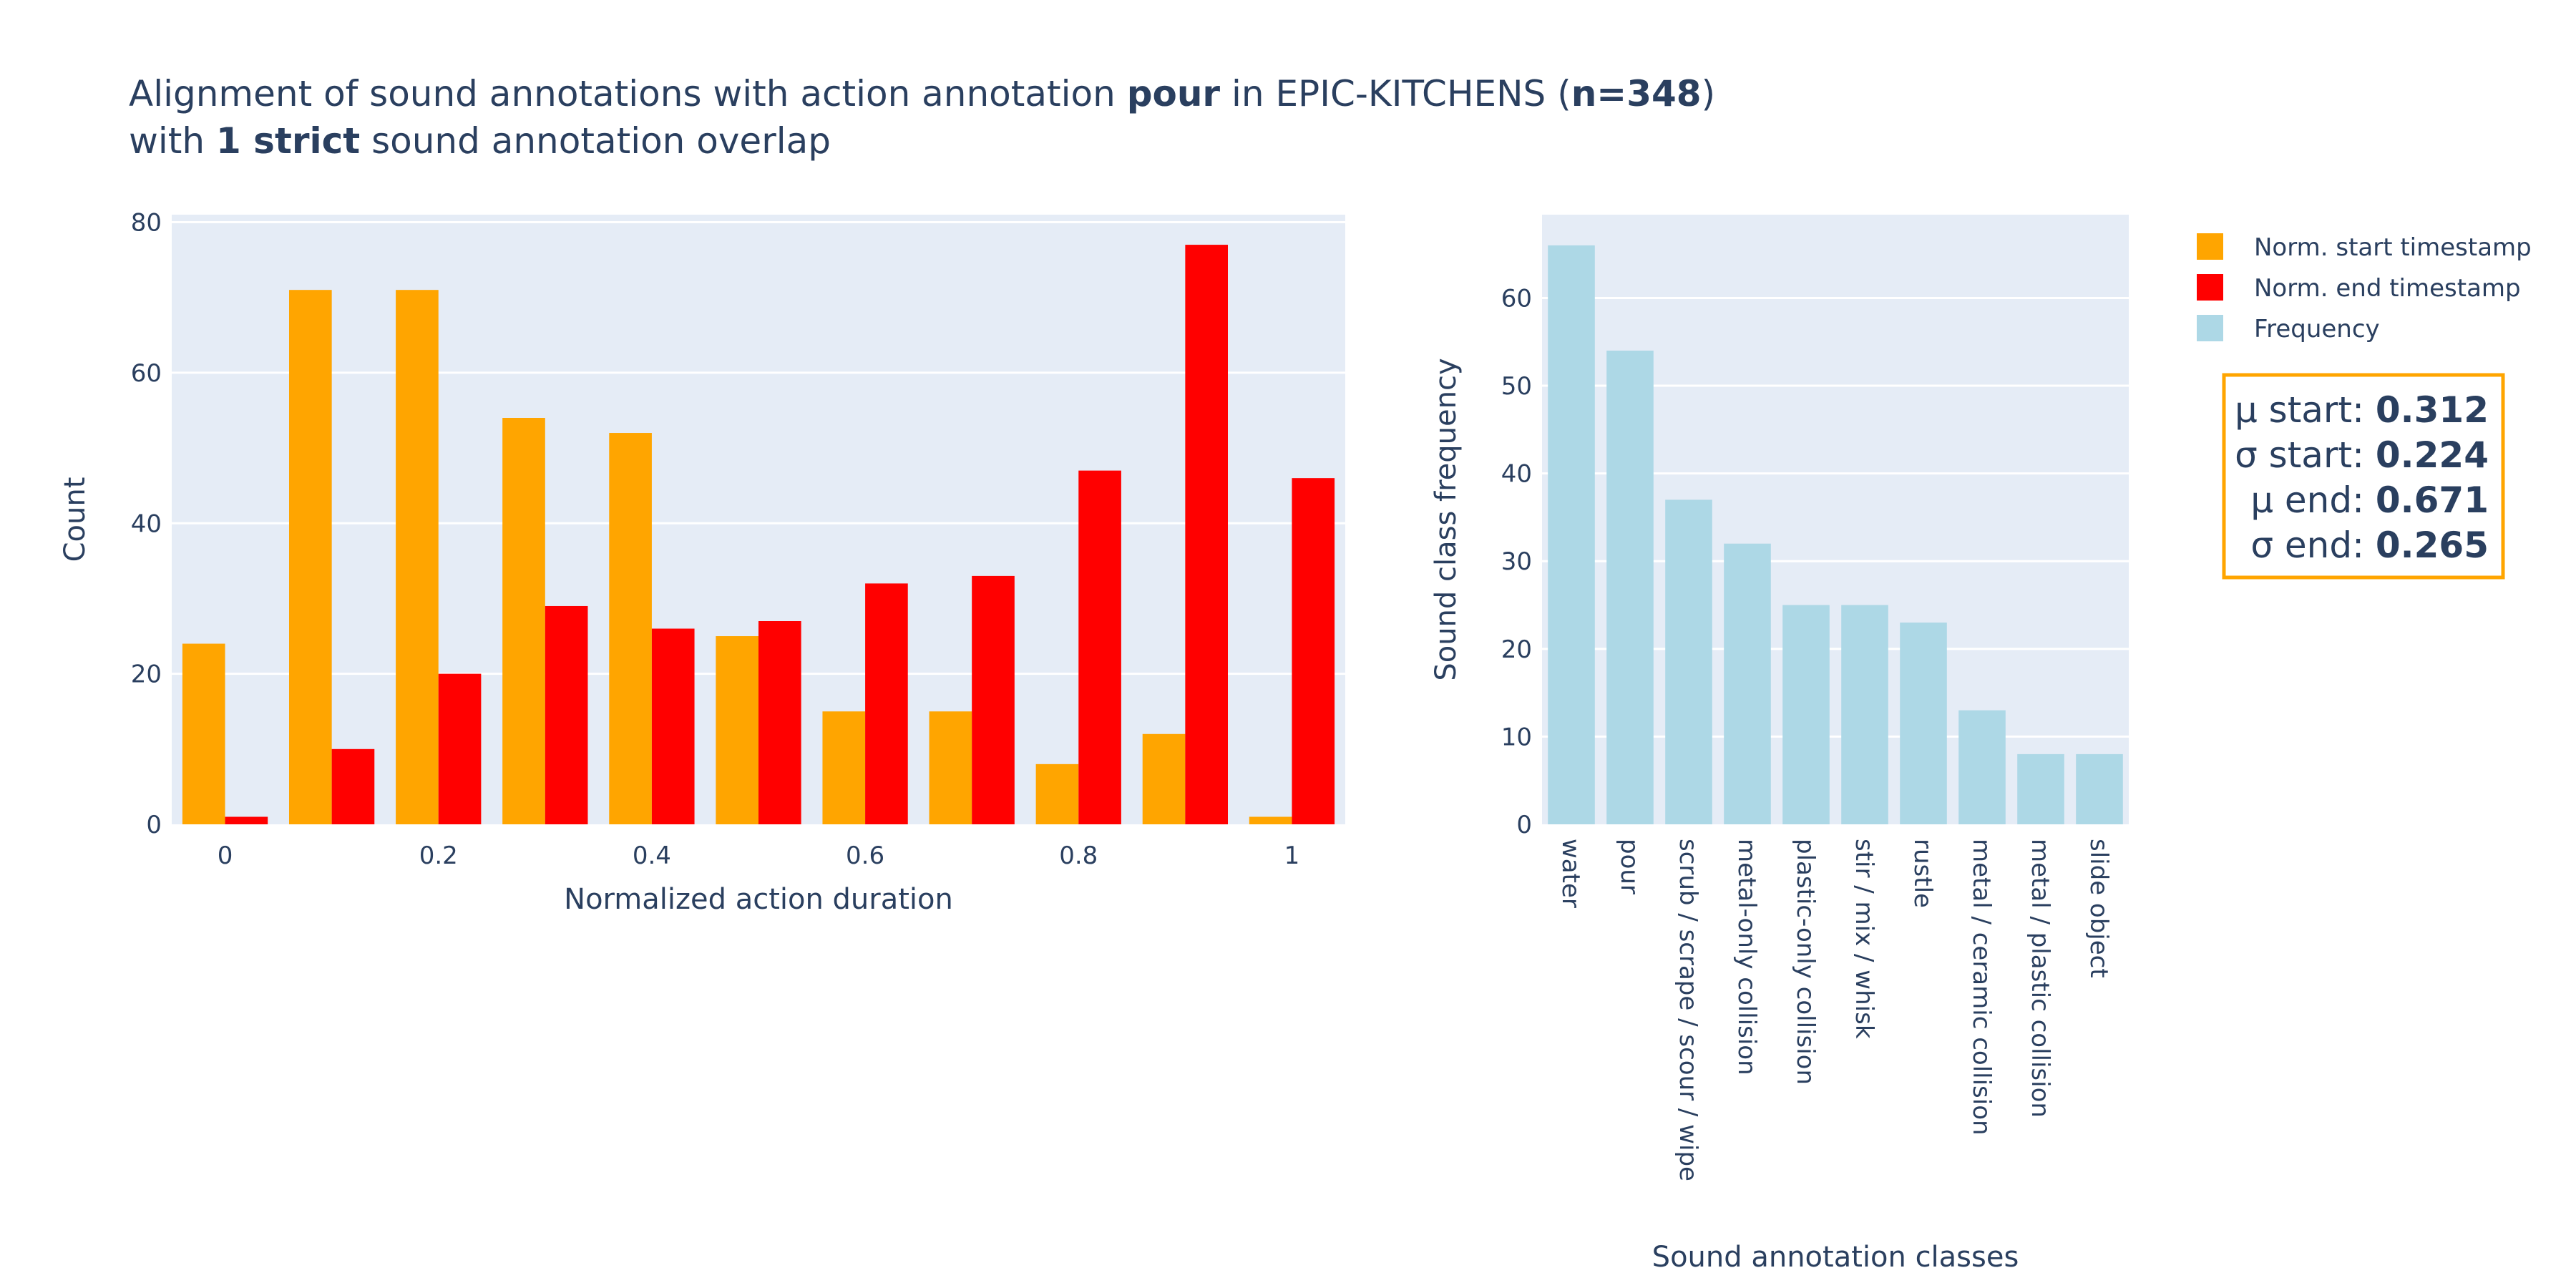 The height and width of the screenshot is (1288, 2576). What do you see at coordinates (1174, 93) in the screenshot?
I see `title-line-1-part-1: pour` at bounding box center [1174, 93].